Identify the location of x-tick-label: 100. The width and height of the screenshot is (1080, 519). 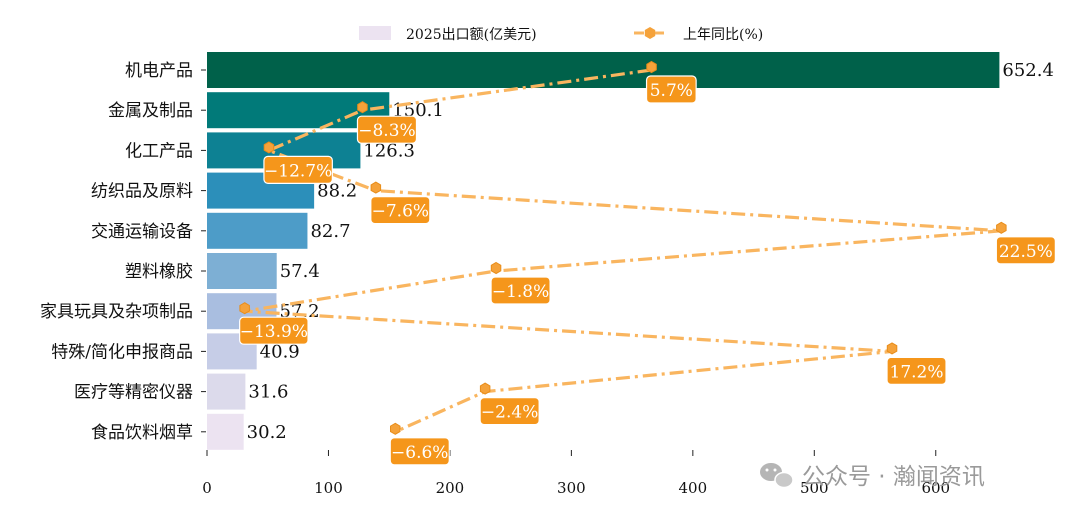
(328, 488).